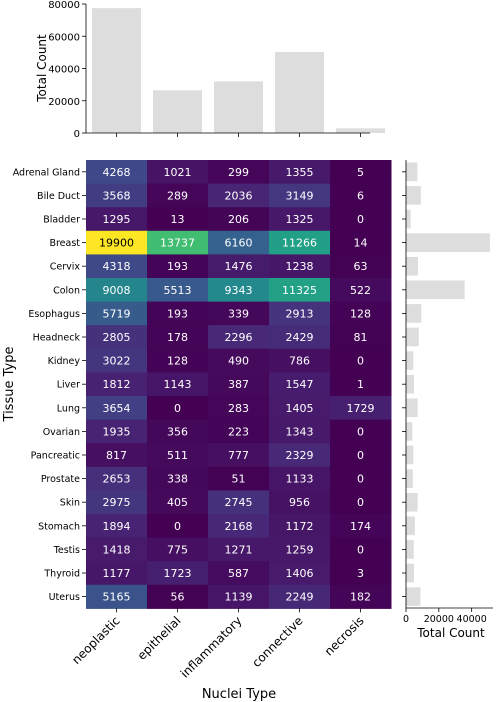 Image resolution: width=496 pixels, height=702 pixels. What do you see at coordinates (300, 573) in the screenshot?
I see `heatmap-cell-value: 1406` at bounding box center [300, 573].